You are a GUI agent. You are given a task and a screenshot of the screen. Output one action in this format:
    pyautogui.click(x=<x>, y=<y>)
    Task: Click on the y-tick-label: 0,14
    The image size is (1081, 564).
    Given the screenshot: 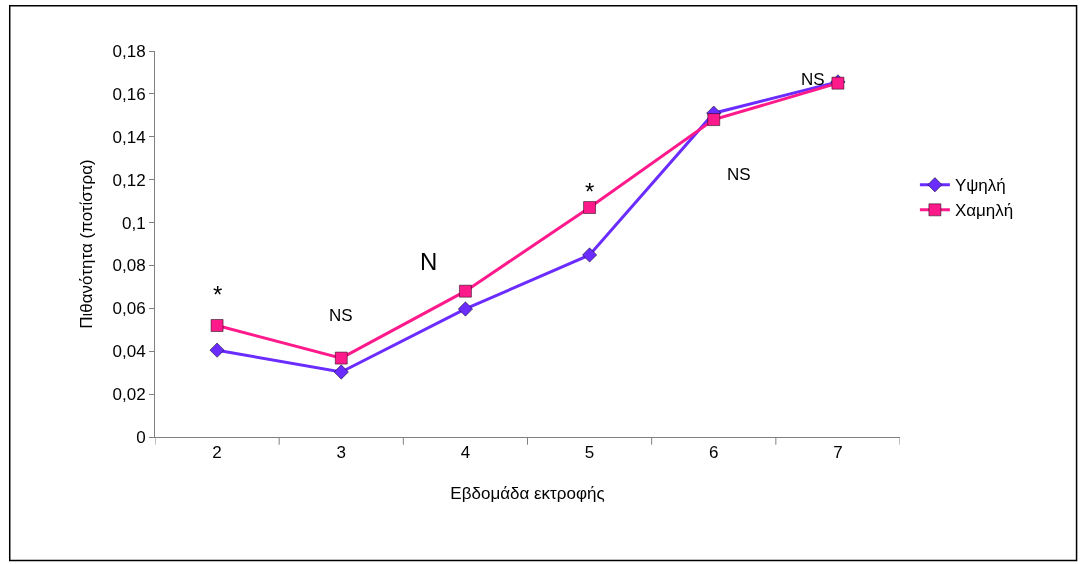 What is the action you would take?
    pyautogui.click(x=129, y=137)
    